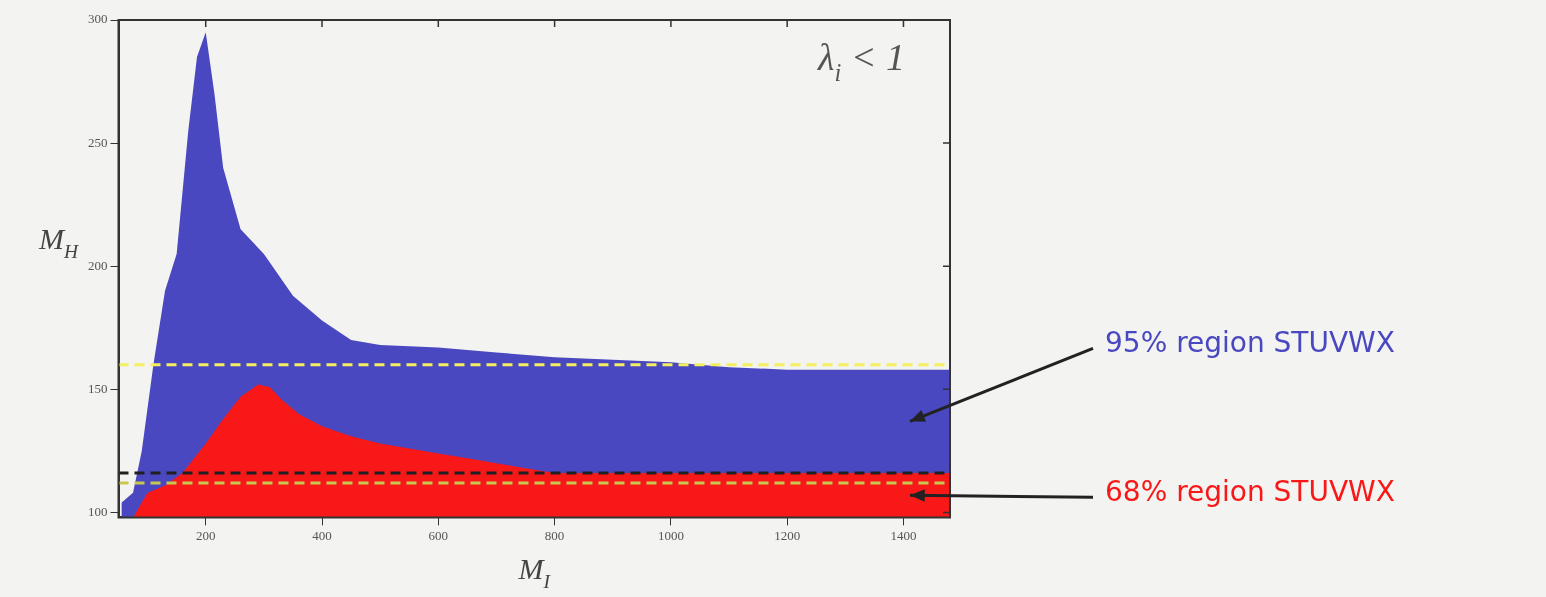 The height and width of the screenshot is (597, 1546). Describe the element at coordinates (903, 535) in the screenshot. I see `x-tick-label: 1400` at that location.